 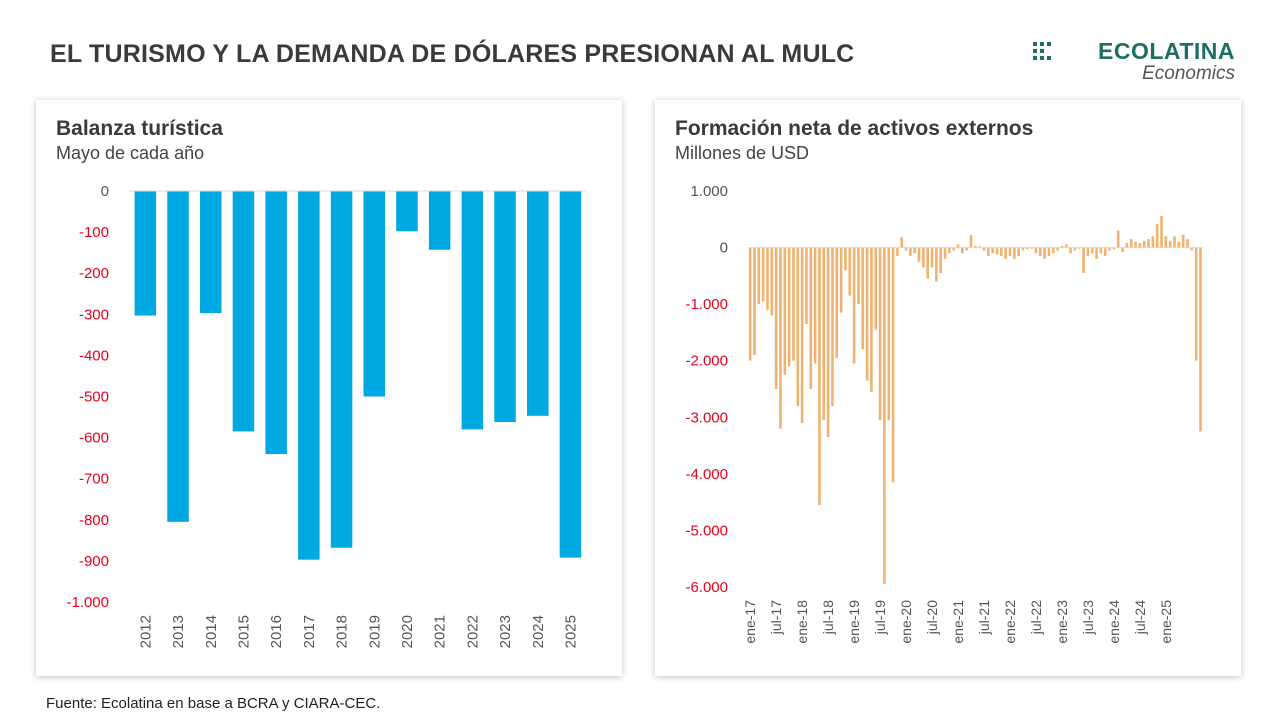 I want to click on y-tick-label: 0, so click(x=105, y=191).